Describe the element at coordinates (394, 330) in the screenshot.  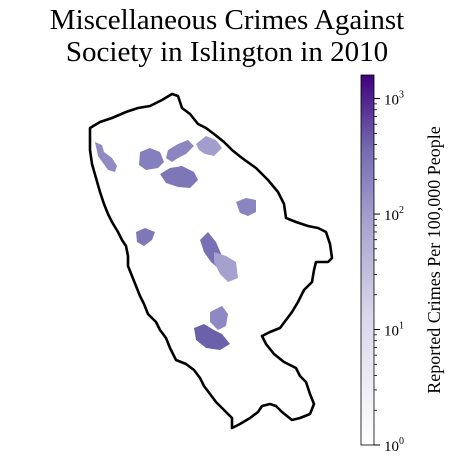
I see `colorbar-tick-label: 10¹` at that location.